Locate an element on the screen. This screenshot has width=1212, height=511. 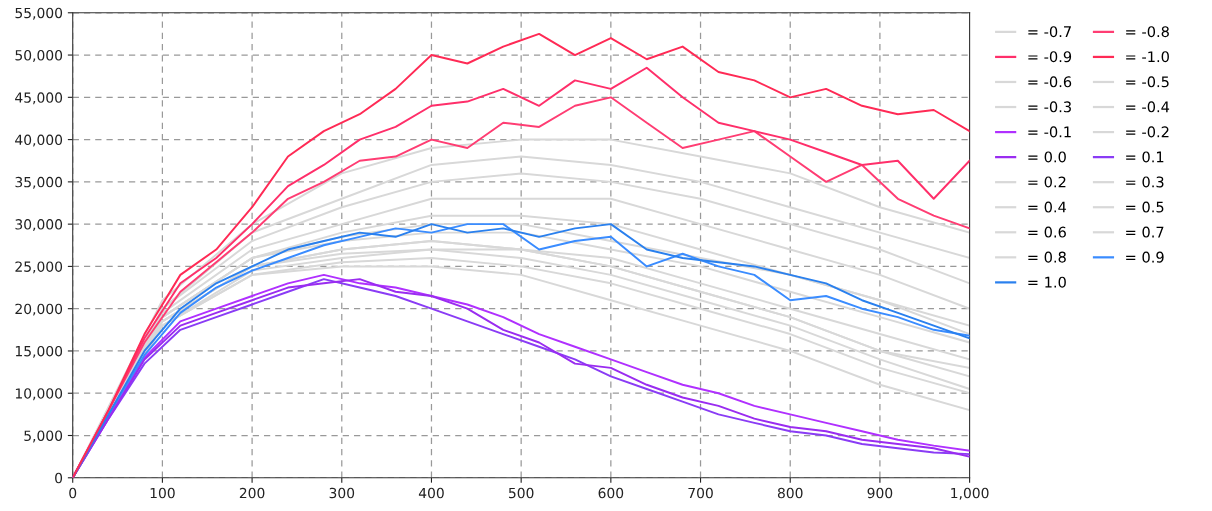
y-tick-label: 50,000 is located at coordinates (39, 56).